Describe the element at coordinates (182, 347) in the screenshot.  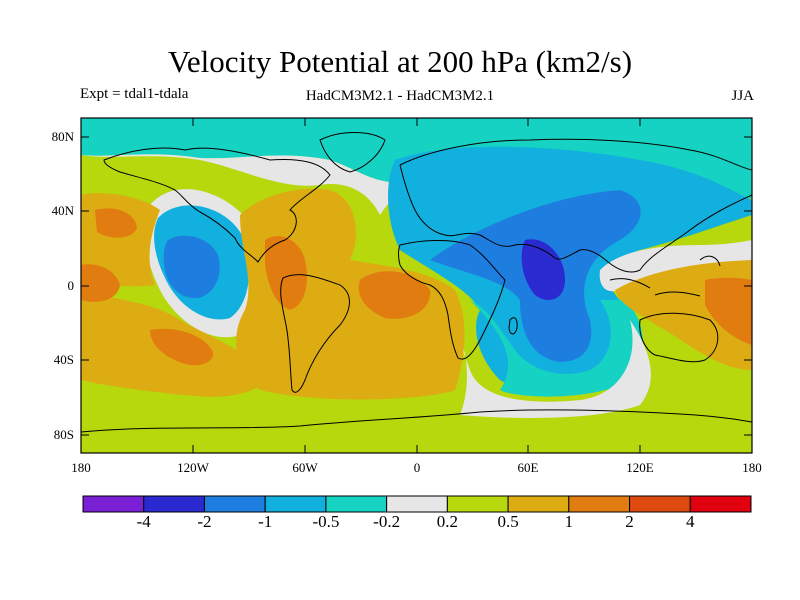
I see `field-southpac-strong` at that location.